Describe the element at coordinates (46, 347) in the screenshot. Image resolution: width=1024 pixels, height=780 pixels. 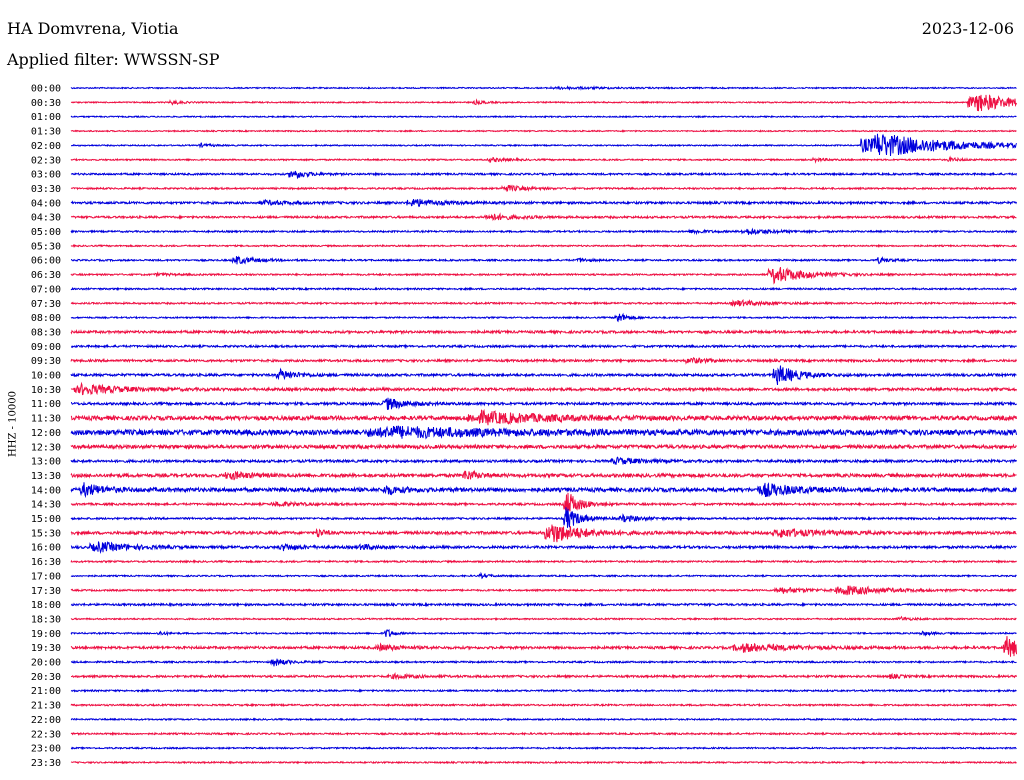
I see `time-tick-label: 09:00` at that location.